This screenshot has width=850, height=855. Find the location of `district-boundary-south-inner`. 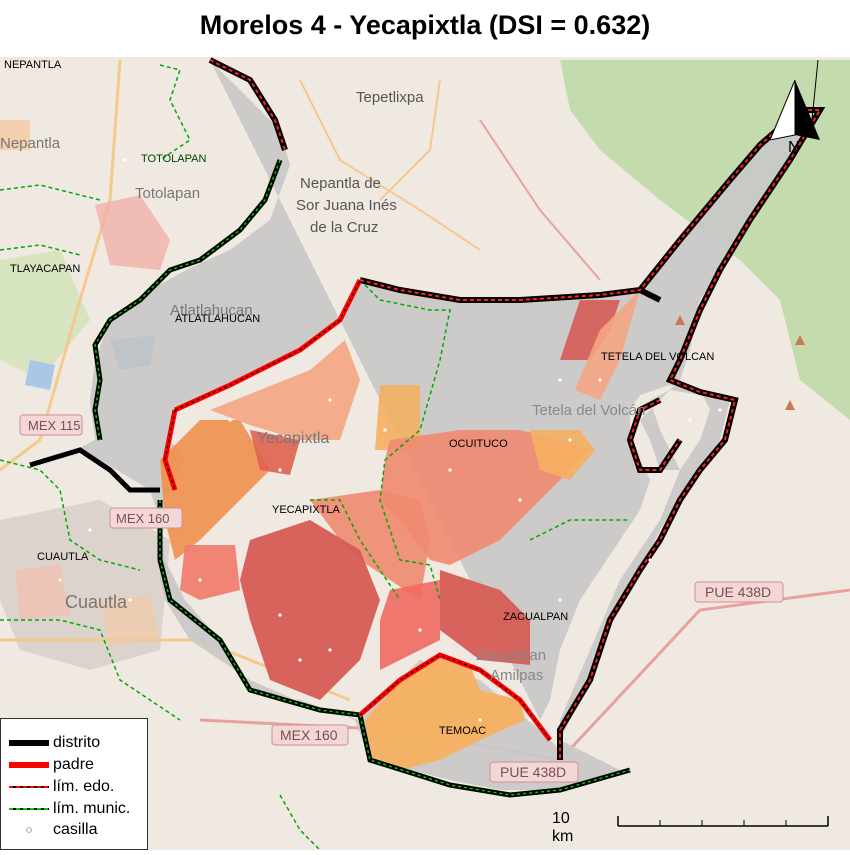

district-boundary-south-inner is located at coordinates (495, 755).